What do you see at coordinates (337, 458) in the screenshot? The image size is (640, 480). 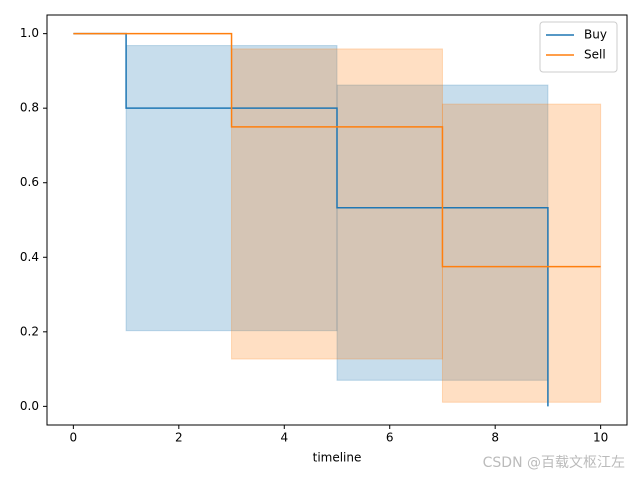 I see `x-axis-label: timeline` at bounding box center [337, 458].